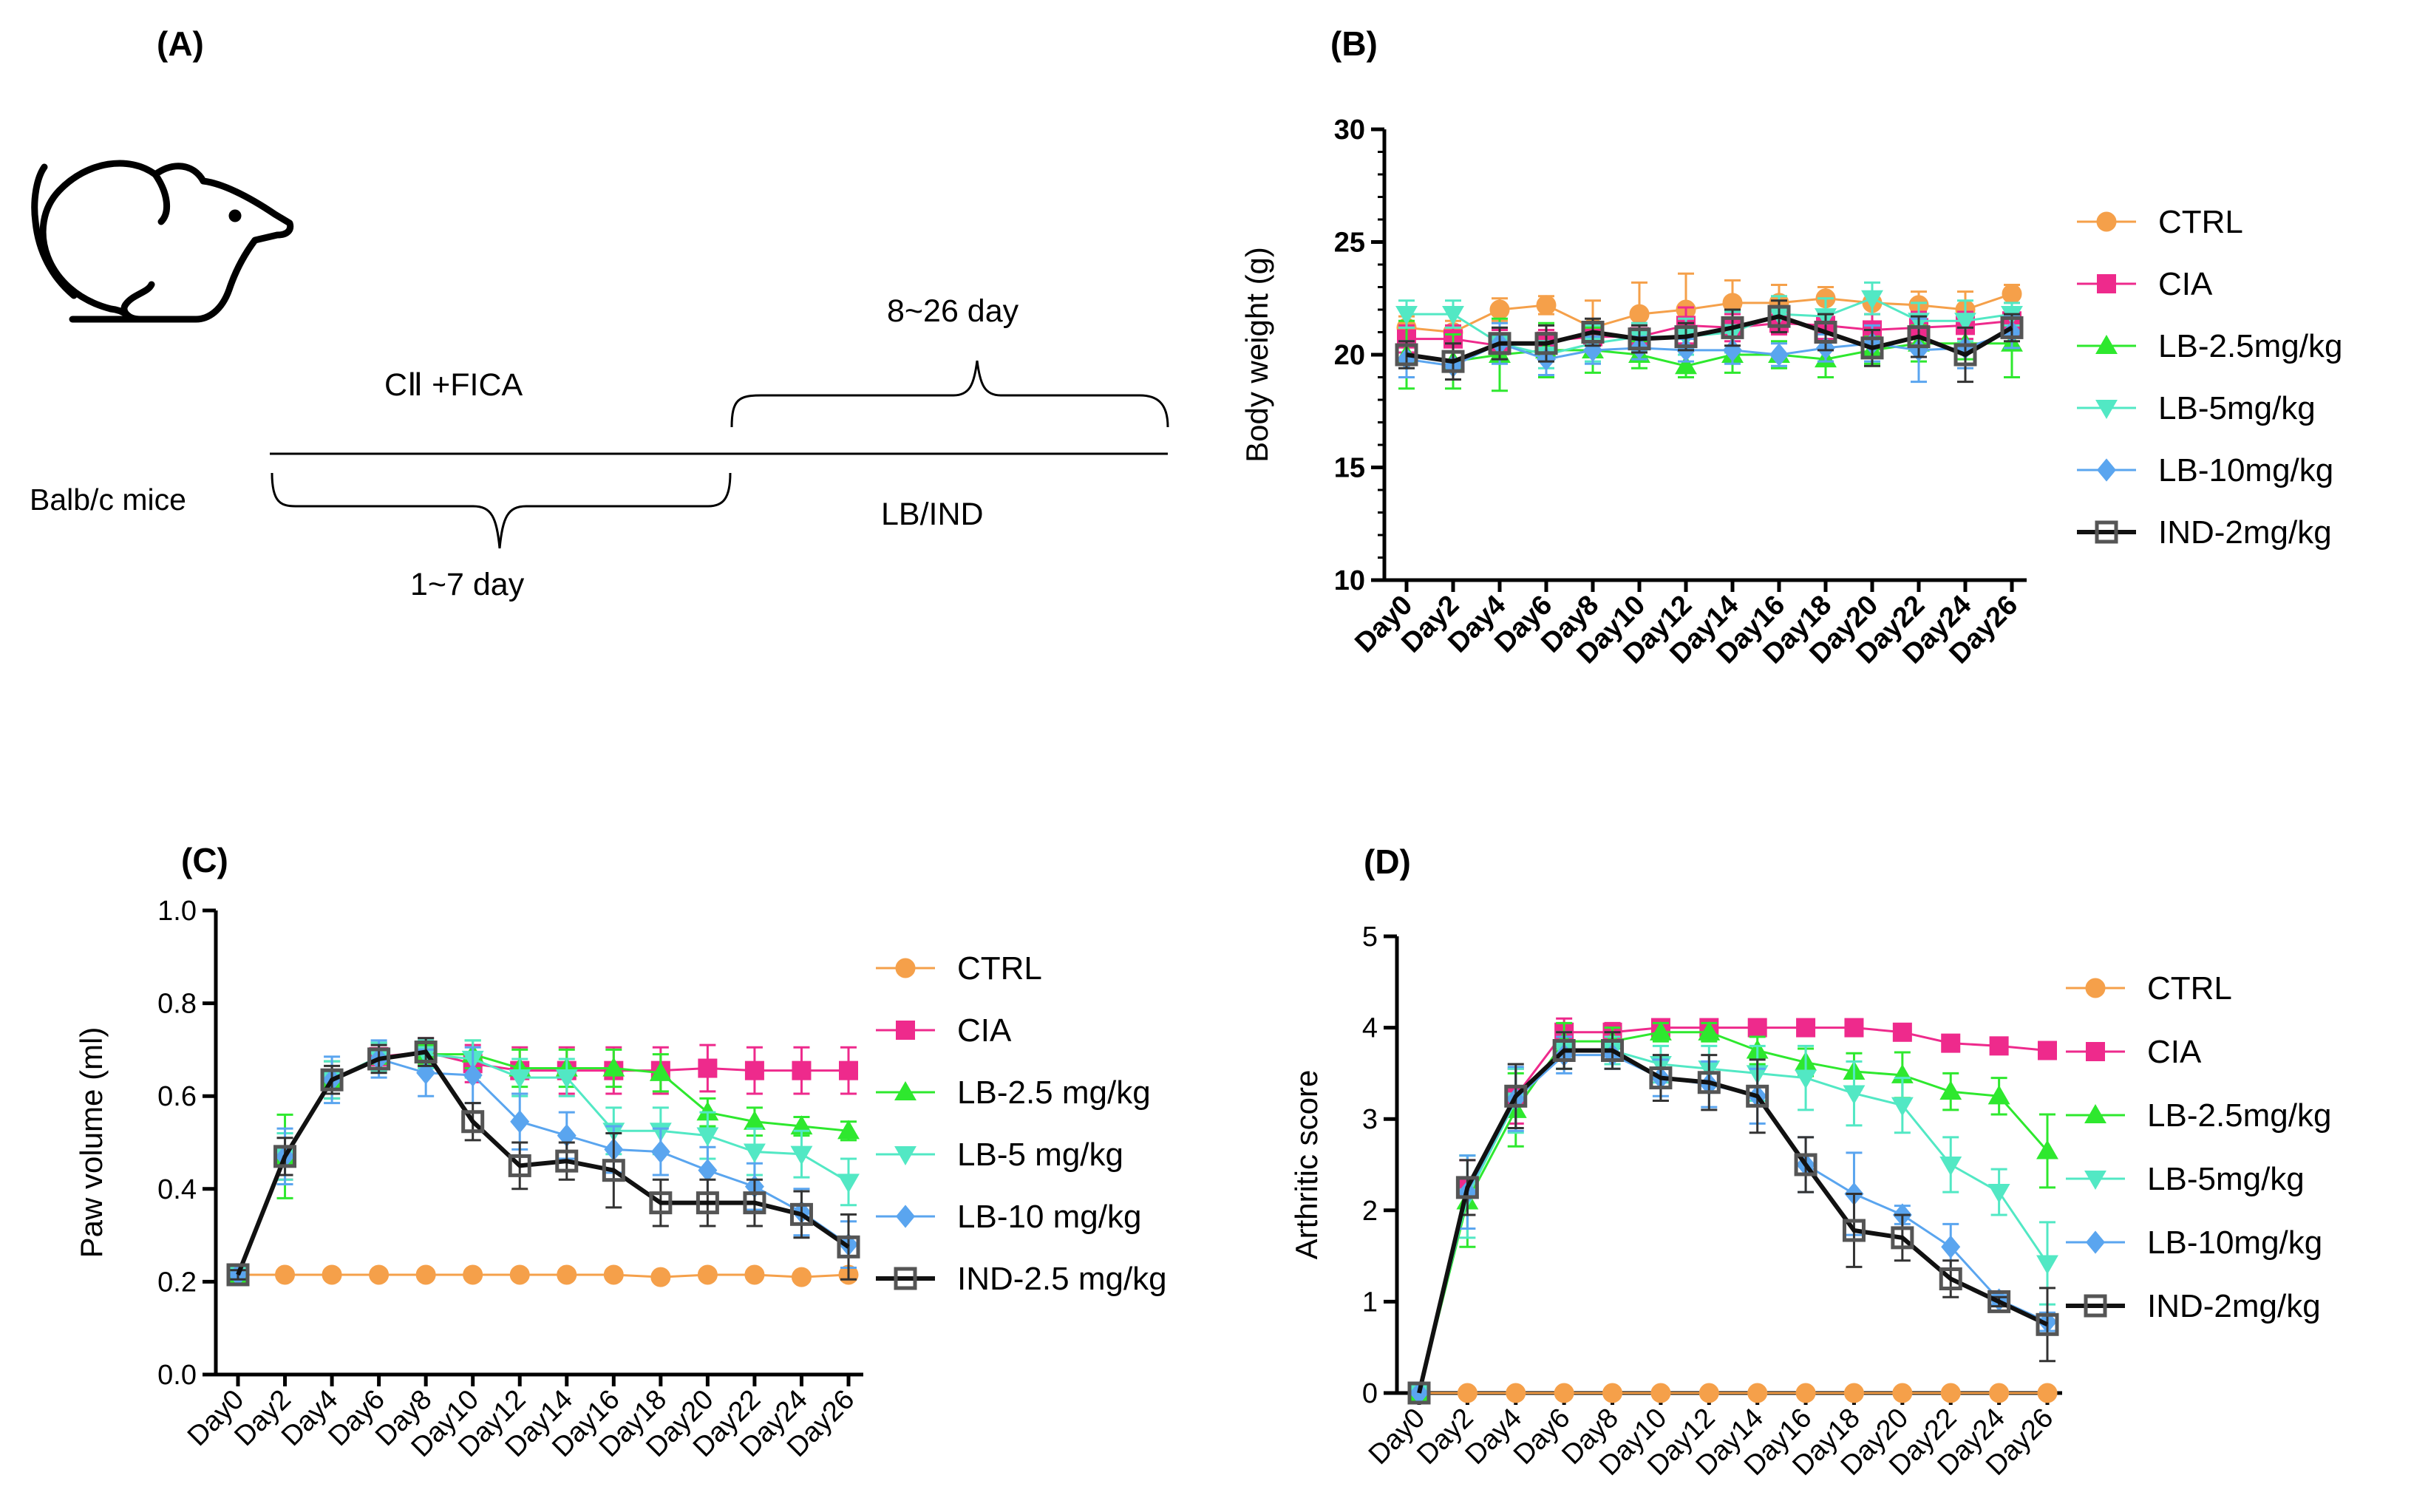 The image size is (2411, 1512). Describe the element at coordinates (453, 385) in the screenshot. I see `induction-label: CⅡ +FICA` at that location.